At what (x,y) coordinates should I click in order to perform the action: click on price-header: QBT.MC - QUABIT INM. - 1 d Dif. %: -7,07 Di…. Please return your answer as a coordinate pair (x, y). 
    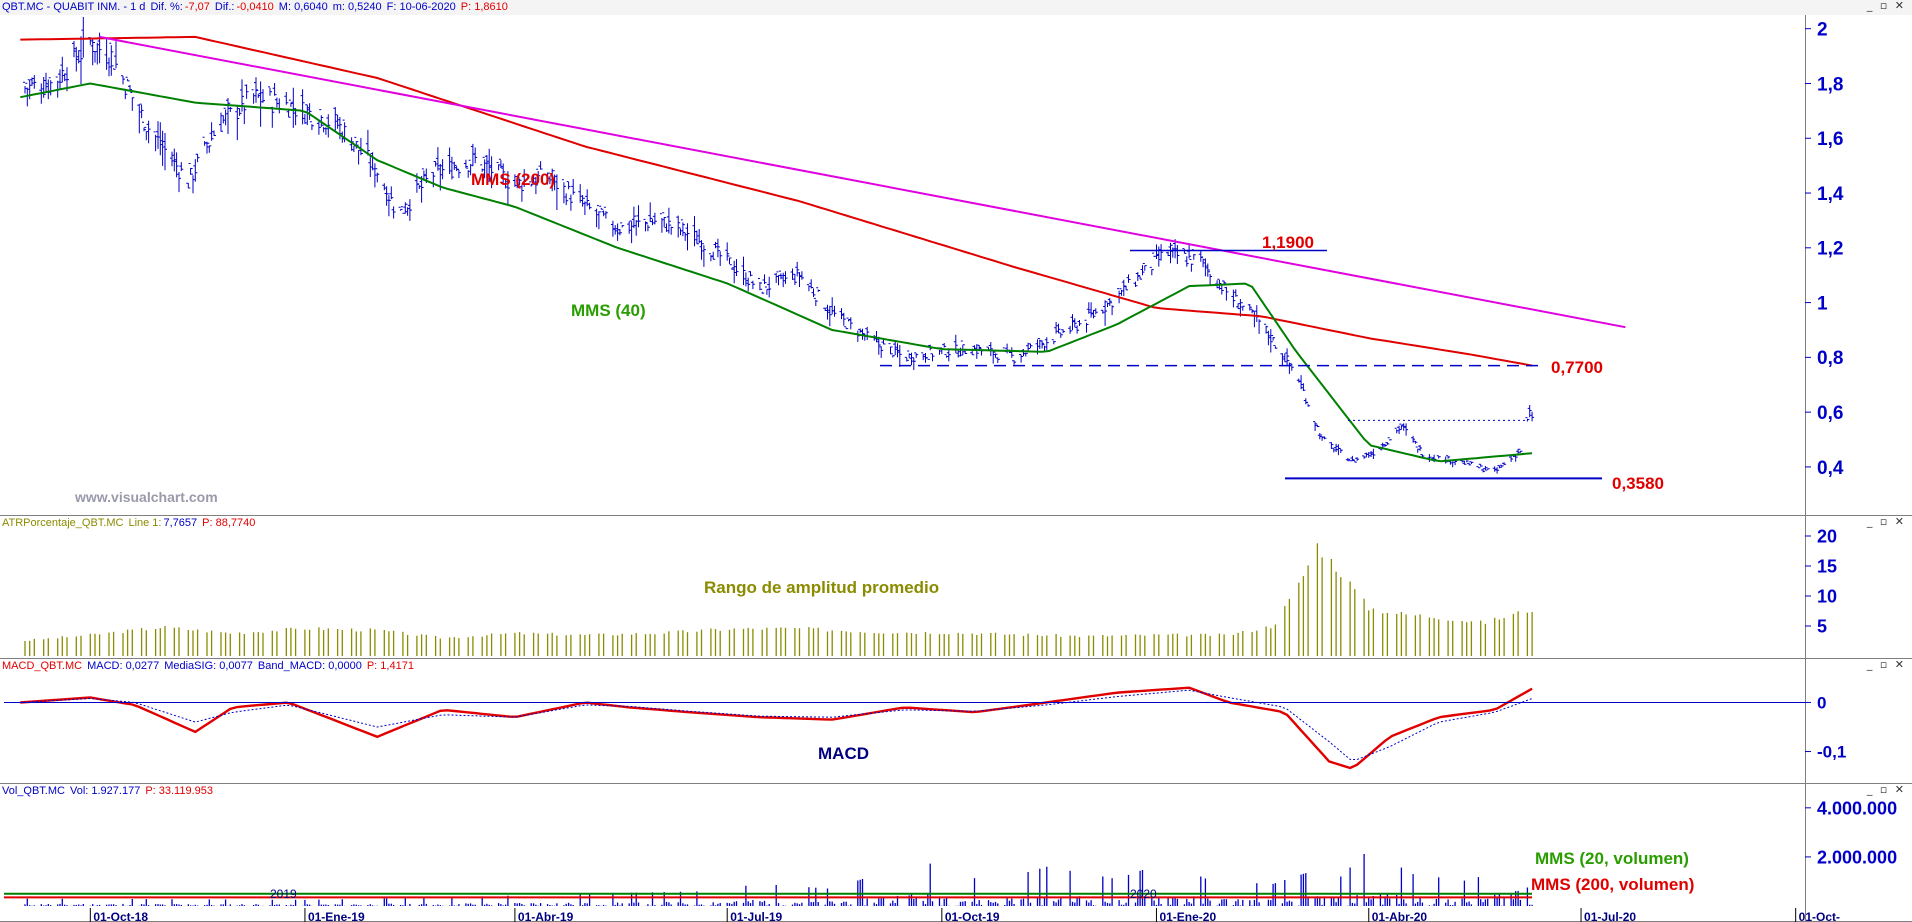
    Looking at the image, I should click on (257, 7).